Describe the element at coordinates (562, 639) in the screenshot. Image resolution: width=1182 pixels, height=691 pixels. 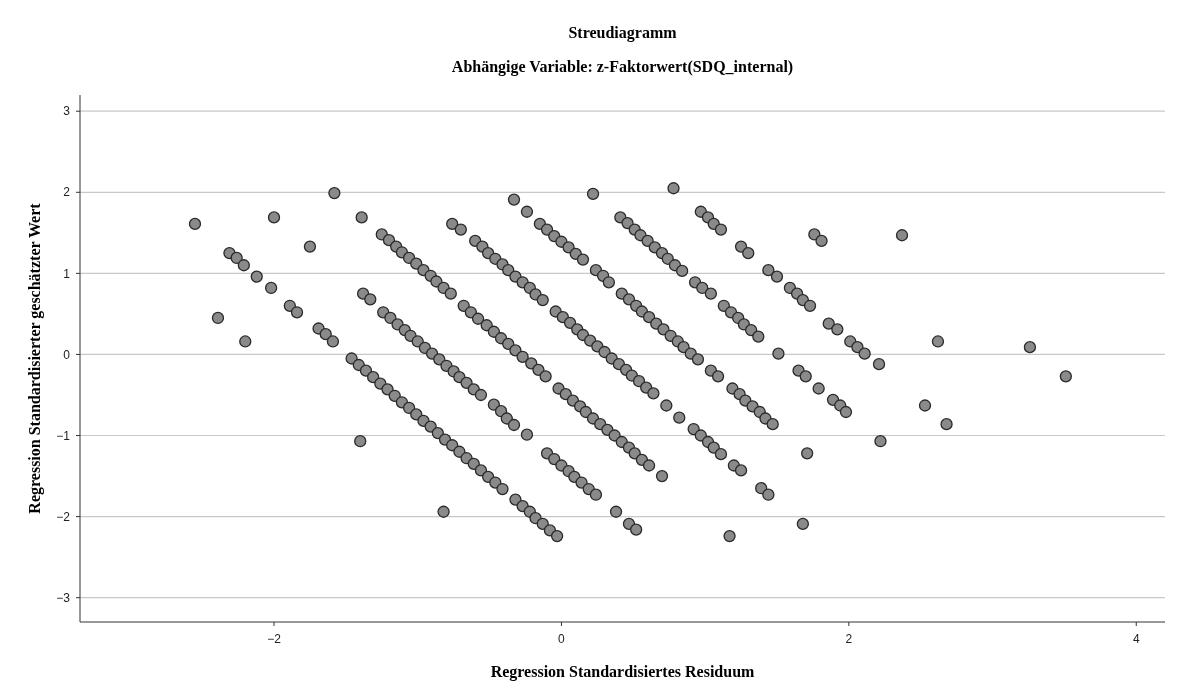
I see `x-tick-label: 0` at that location.